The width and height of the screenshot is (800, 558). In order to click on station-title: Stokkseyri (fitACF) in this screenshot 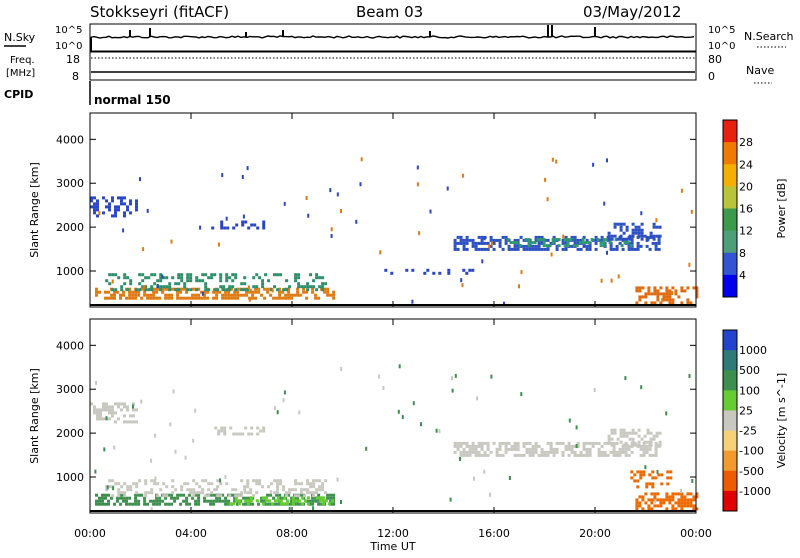, I will do `click(159, 12)`.